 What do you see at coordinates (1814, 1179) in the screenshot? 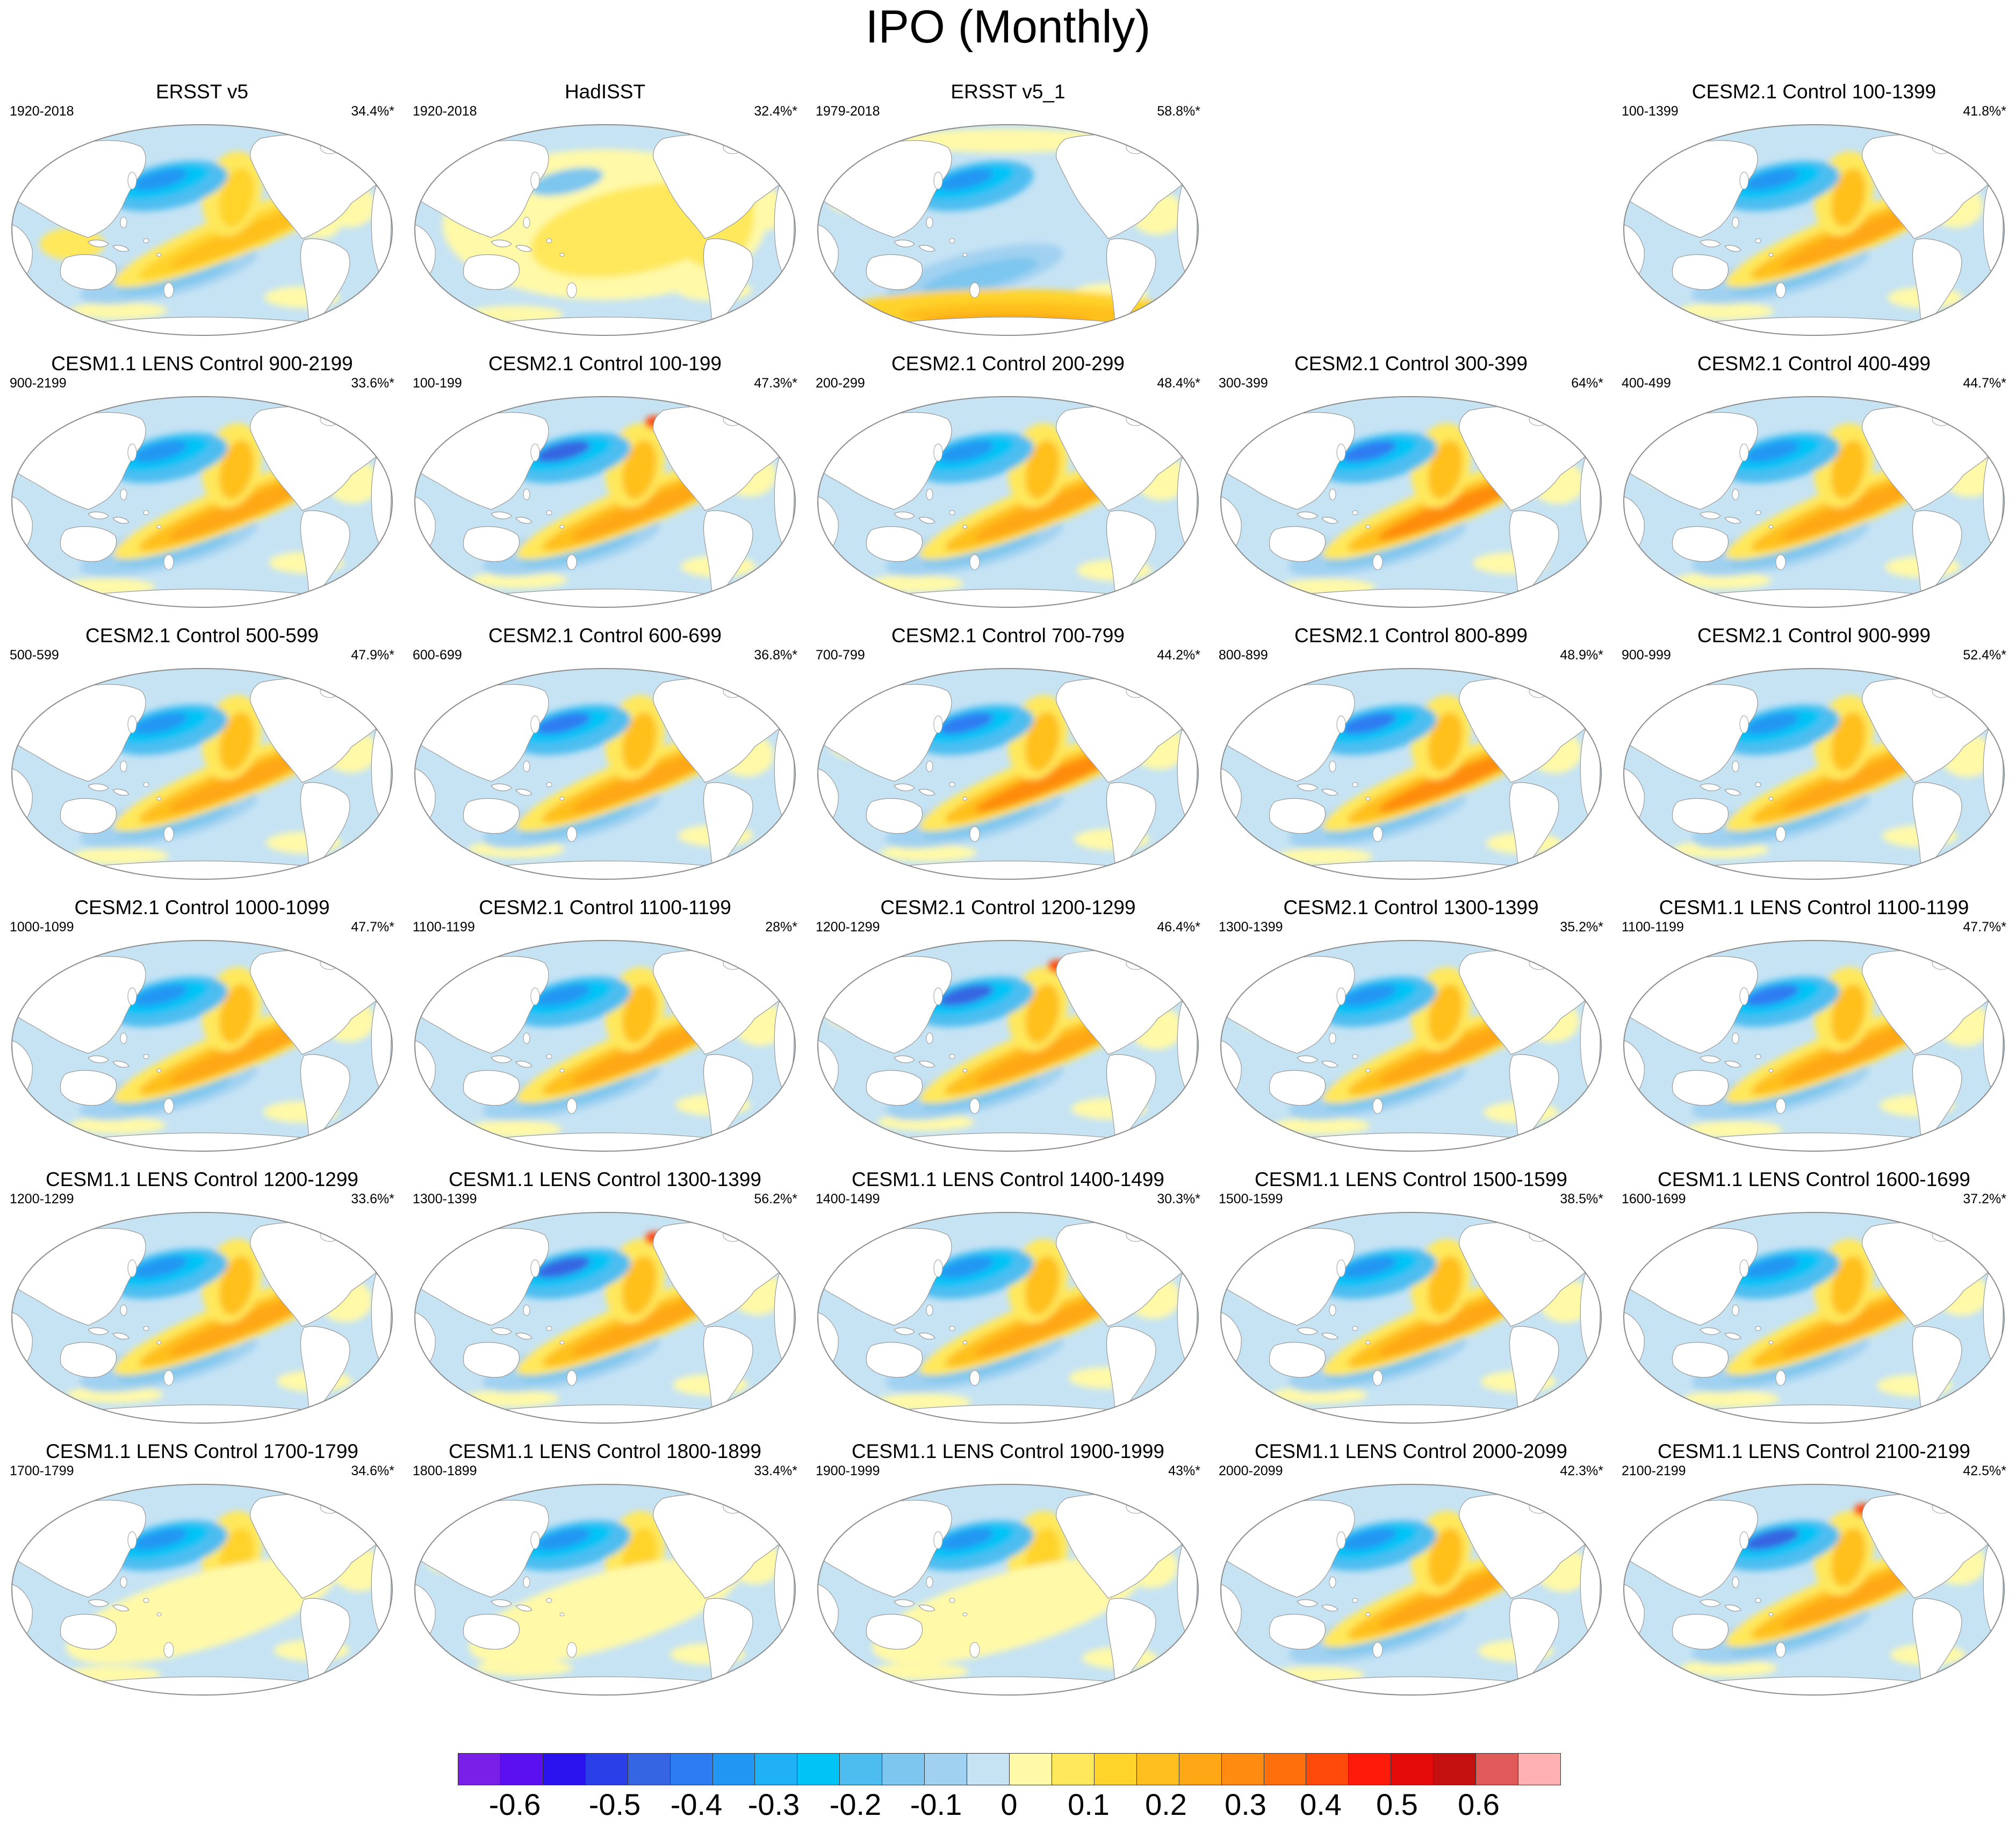
I see `panel-title: CESM1.1 LENS Control 1600-1699` at bounding box center [1814, 1179].